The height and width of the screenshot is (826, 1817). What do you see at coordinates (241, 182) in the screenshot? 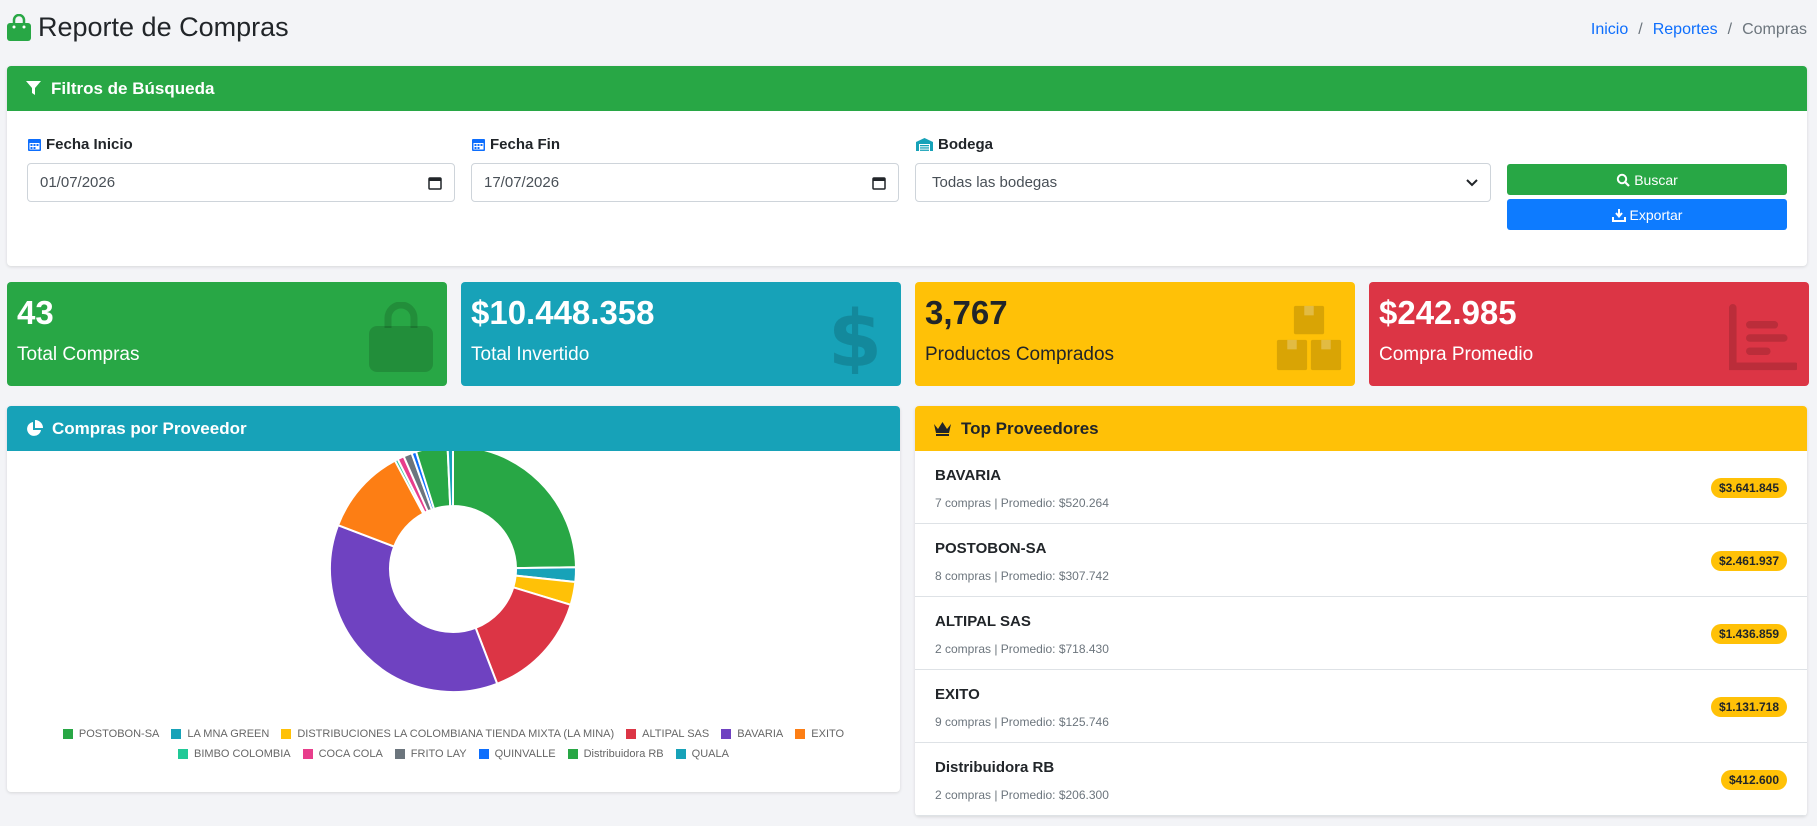
I see `fecha-inicio-input: 01/07/2026` at bounding box center [241, 182].